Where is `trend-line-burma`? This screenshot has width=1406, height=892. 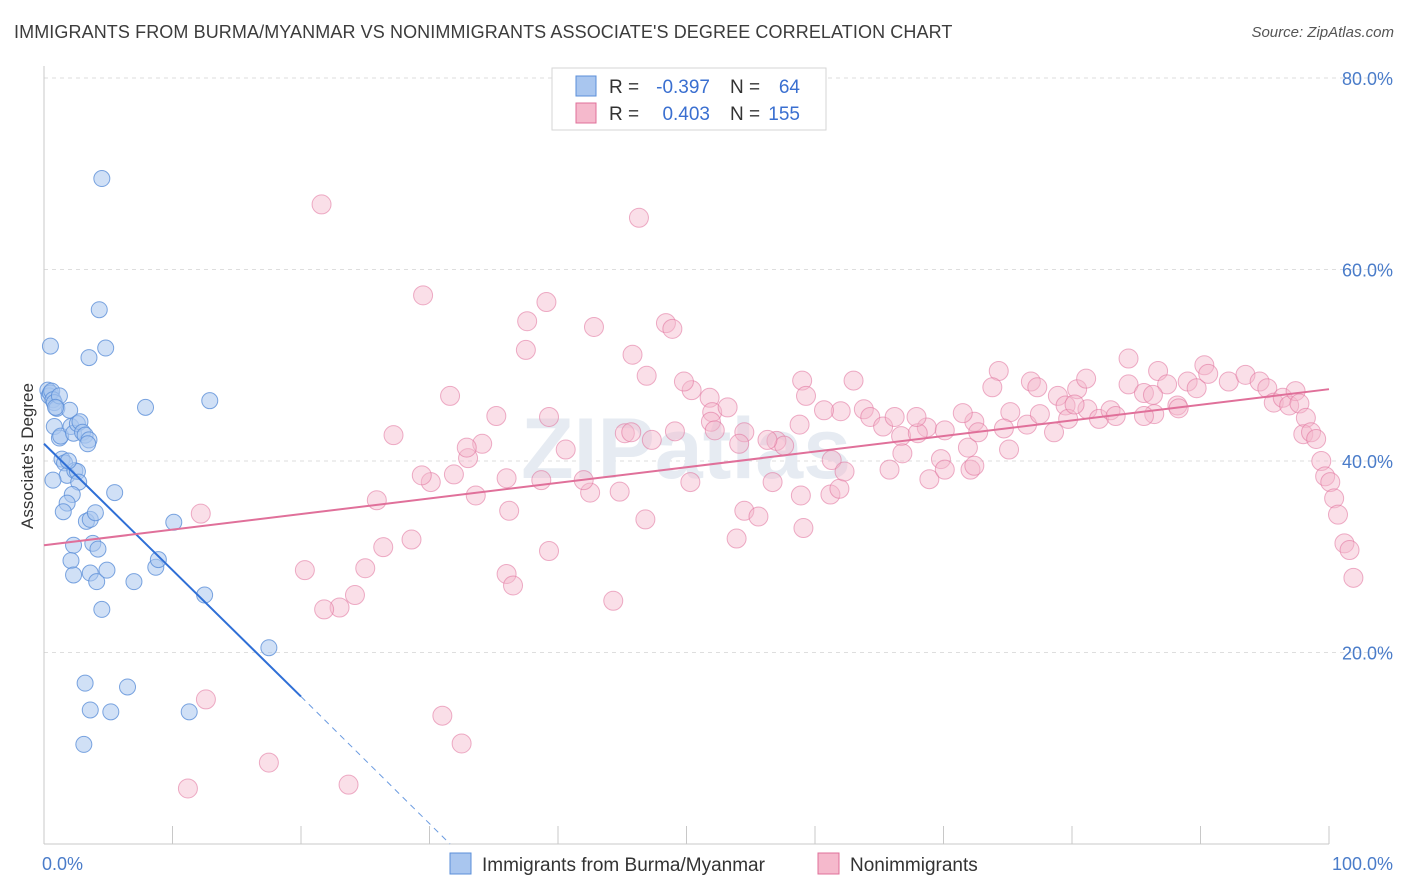
trend-line-burma is located at coordinates (172, 570).